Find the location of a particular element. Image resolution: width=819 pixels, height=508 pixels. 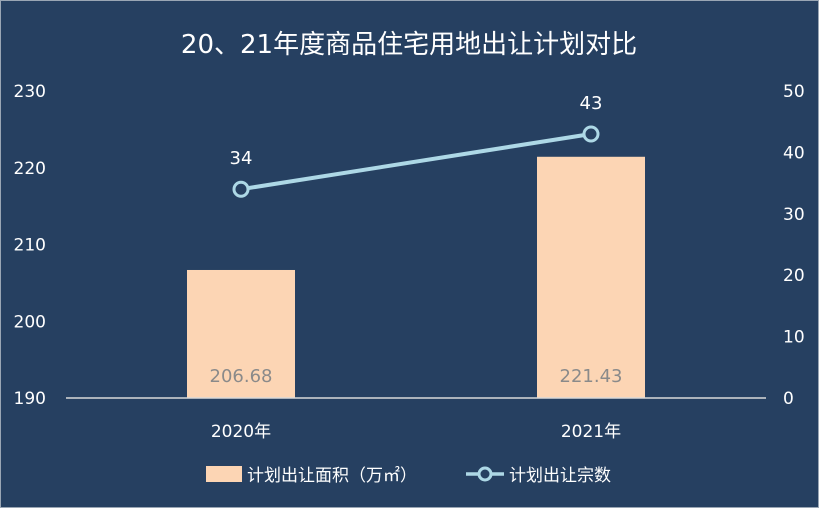

left-tick-label: 220 is located at coordinates (30, 169).